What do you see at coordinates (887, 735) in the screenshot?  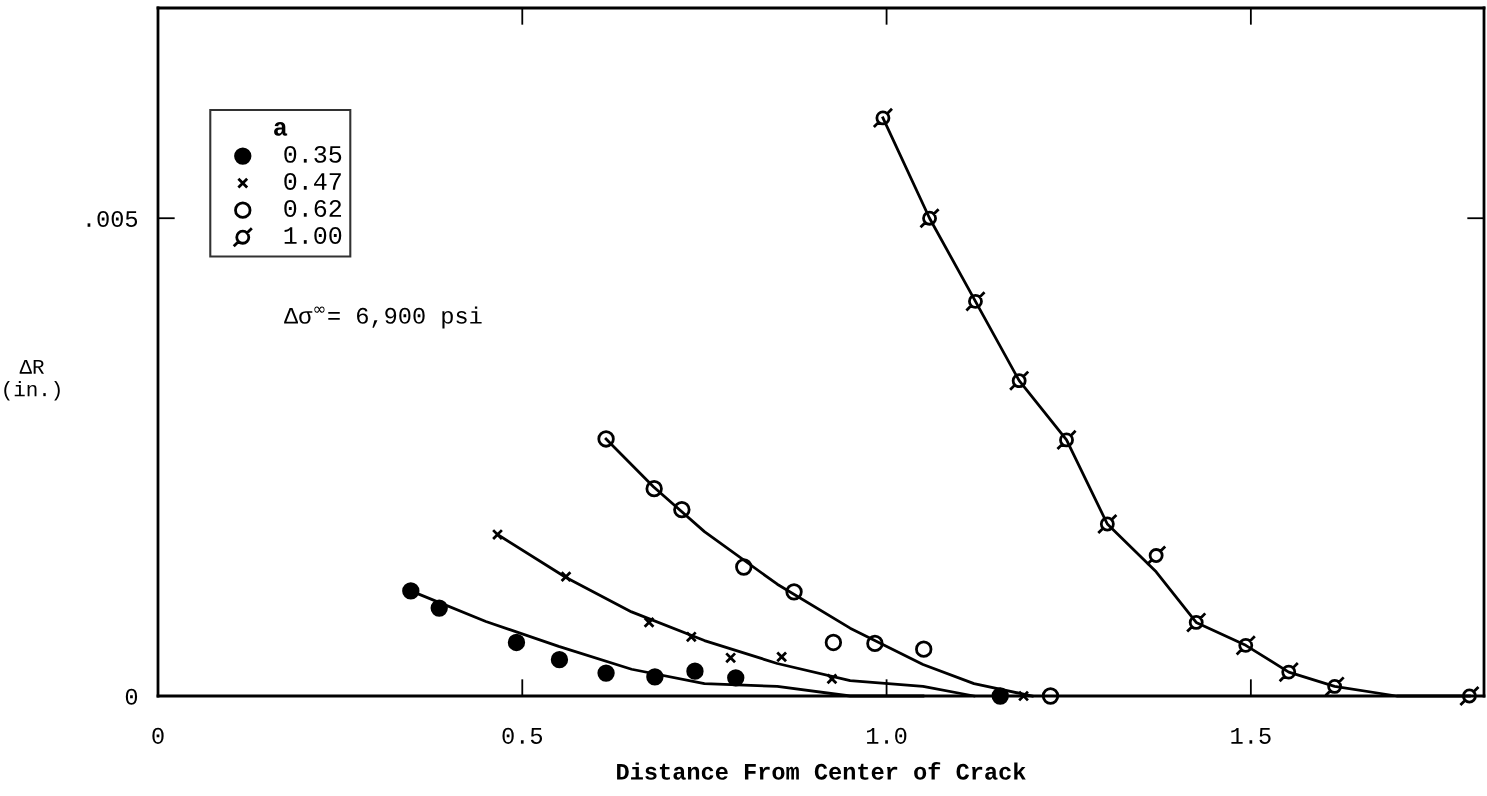 I see `x-tick-label: 1.0` at bounding box center [887, 735].